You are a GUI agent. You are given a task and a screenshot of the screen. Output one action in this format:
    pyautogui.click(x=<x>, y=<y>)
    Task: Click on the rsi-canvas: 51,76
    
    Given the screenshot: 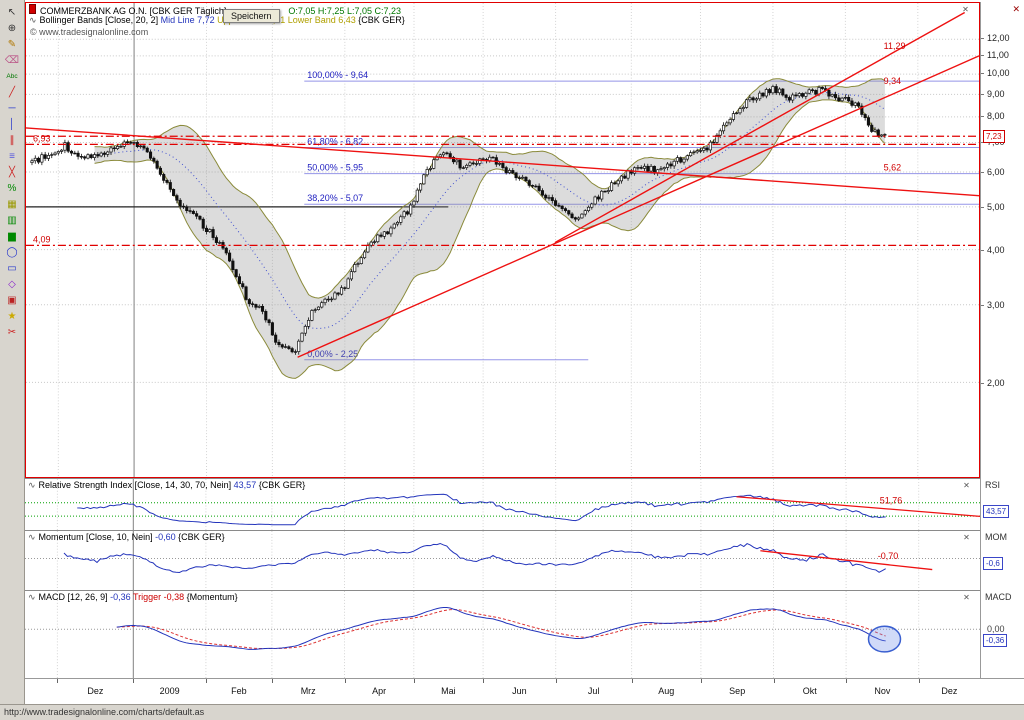 What is the action you would take?
    pyautogui.click(x=502, y=504)
    